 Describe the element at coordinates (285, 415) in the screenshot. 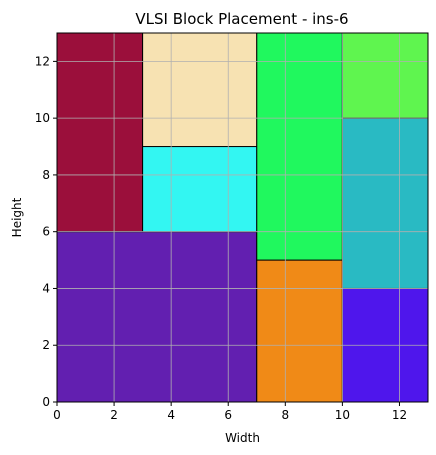

I see `x-tick-label: 8` at that location.